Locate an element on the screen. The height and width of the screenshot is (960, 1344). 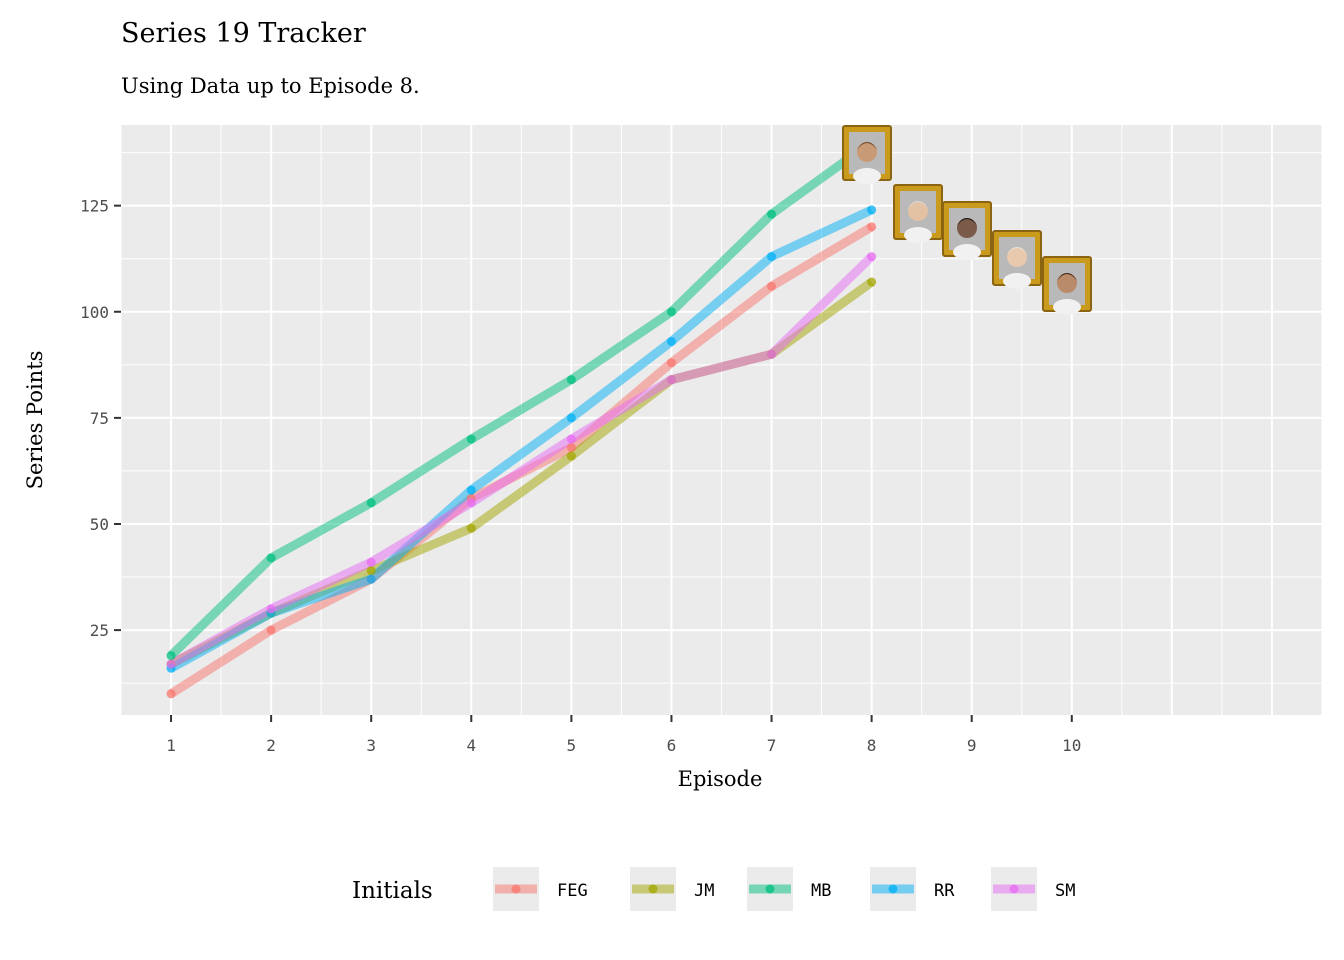
x-tick-label: 9 is located at coordinates (972, 745).